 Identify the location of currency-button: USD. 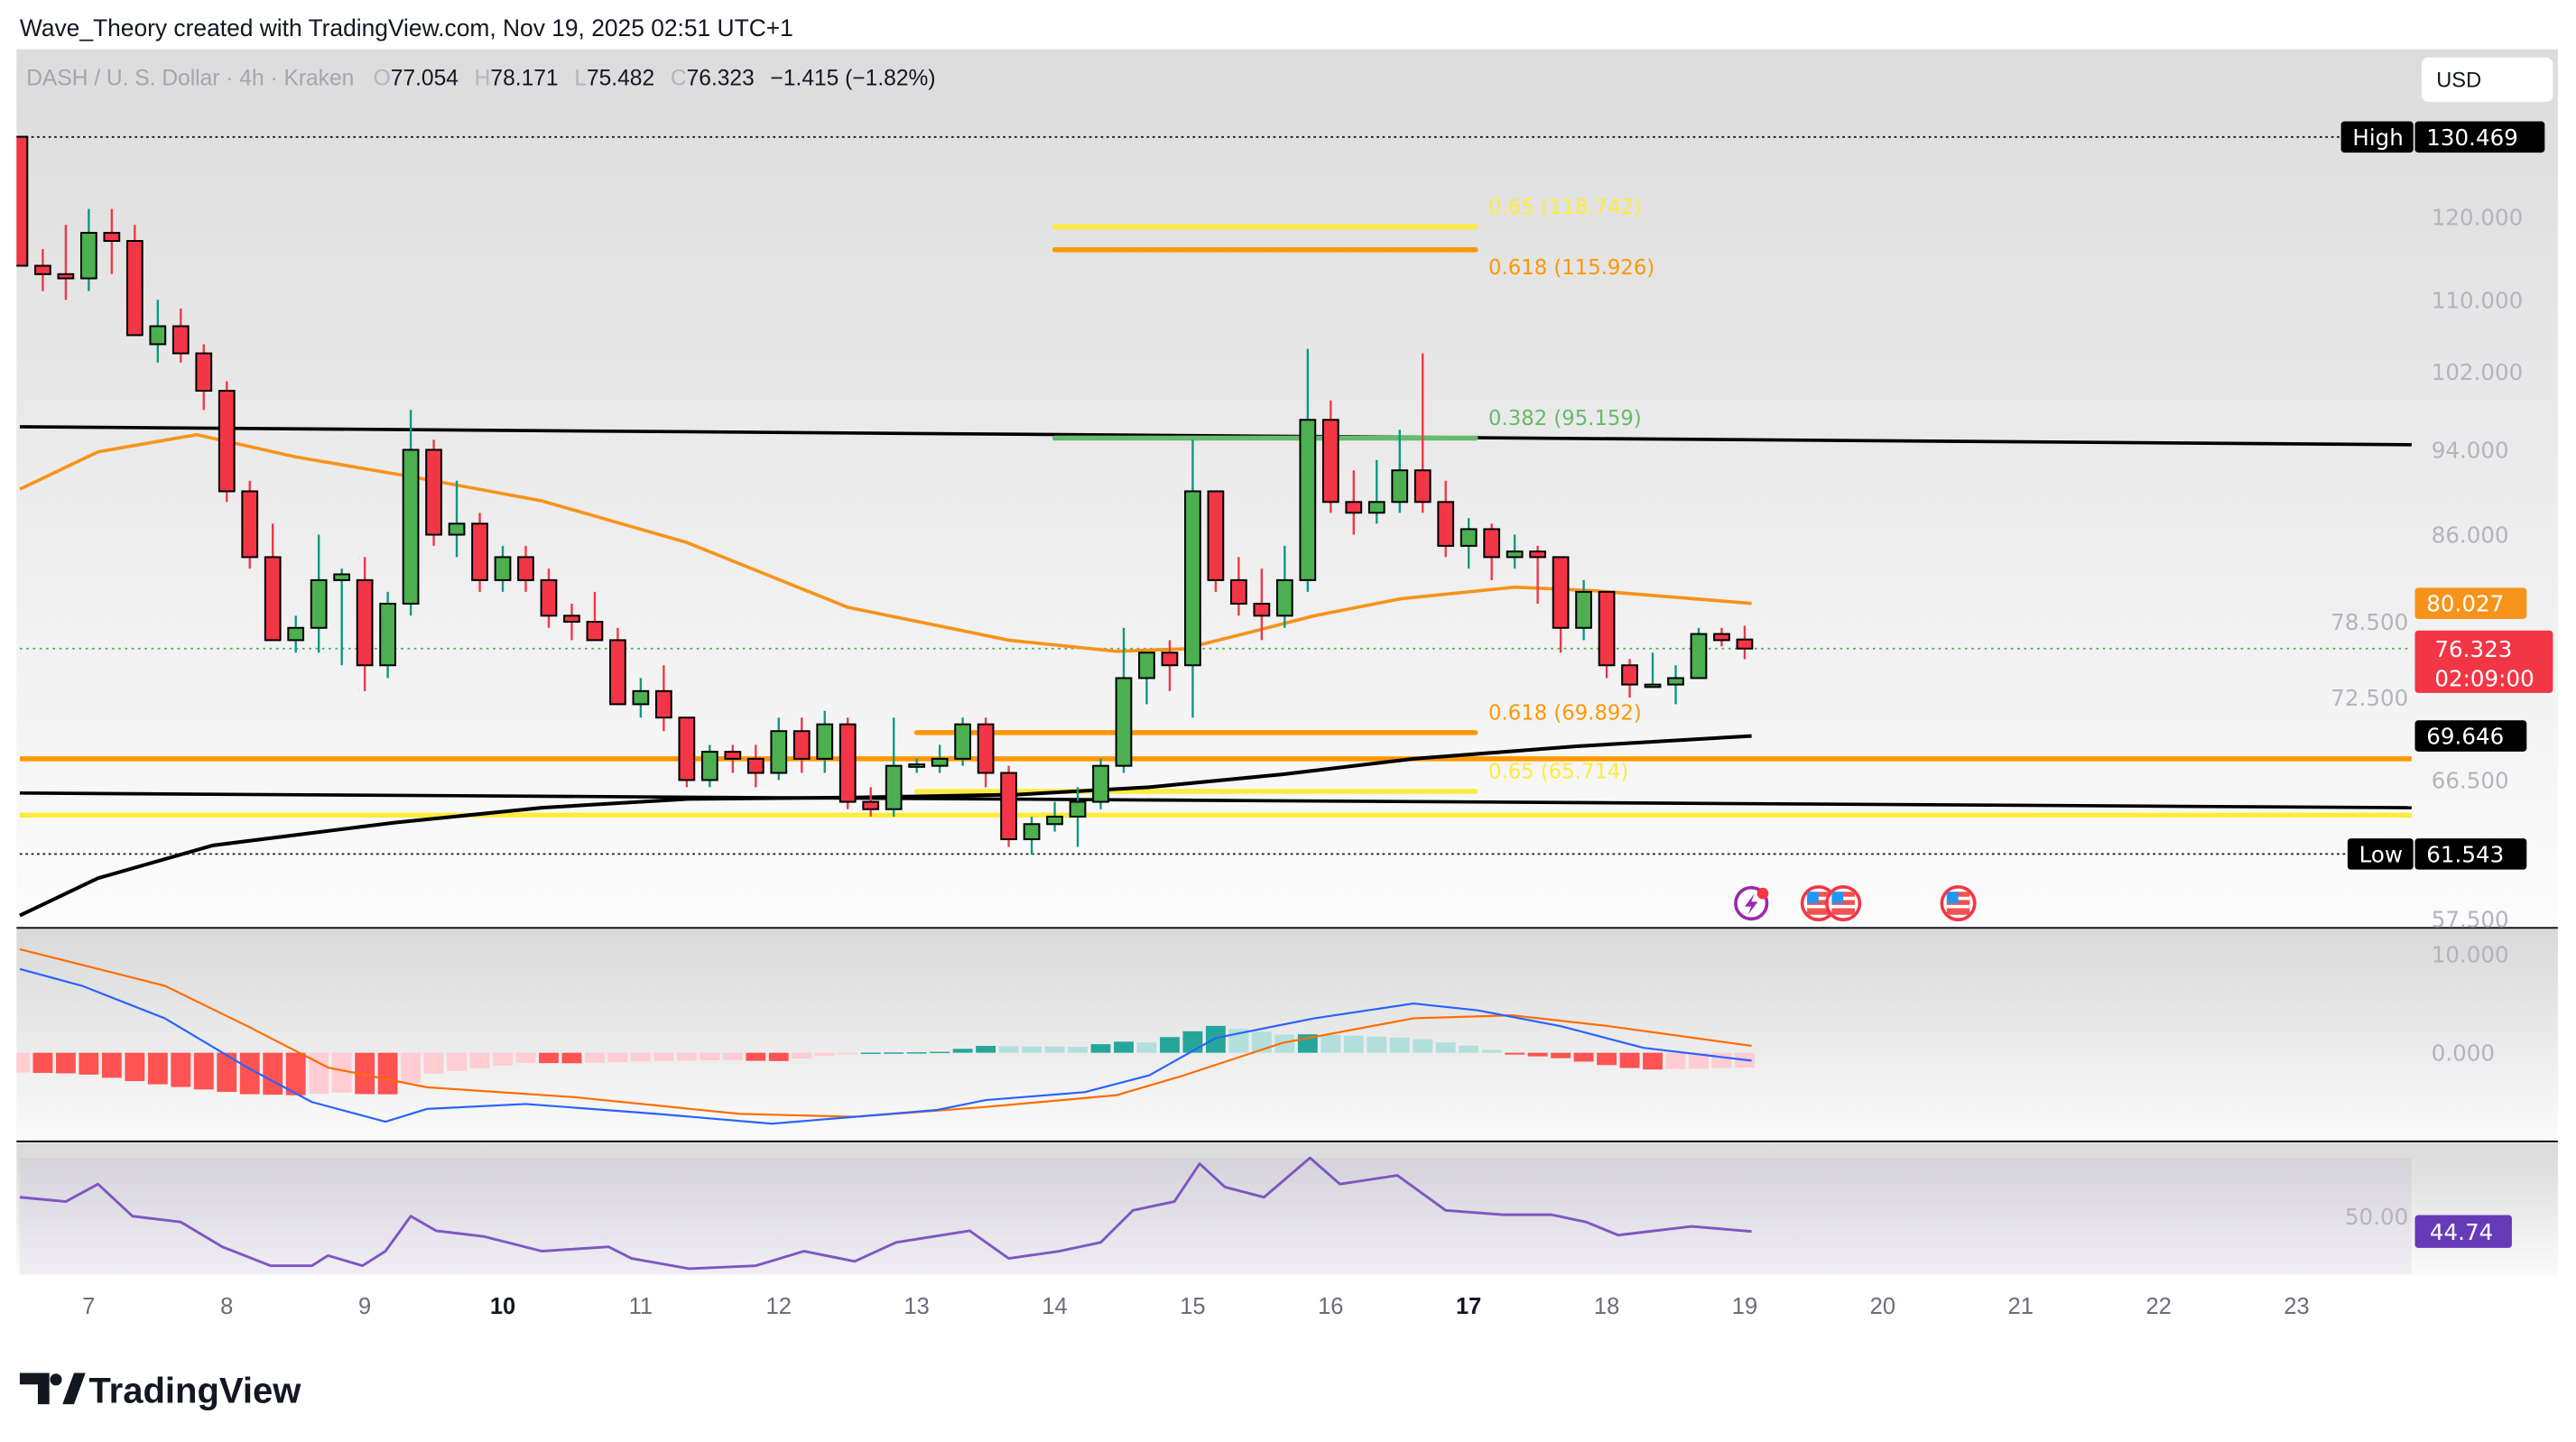
(2487, 79).